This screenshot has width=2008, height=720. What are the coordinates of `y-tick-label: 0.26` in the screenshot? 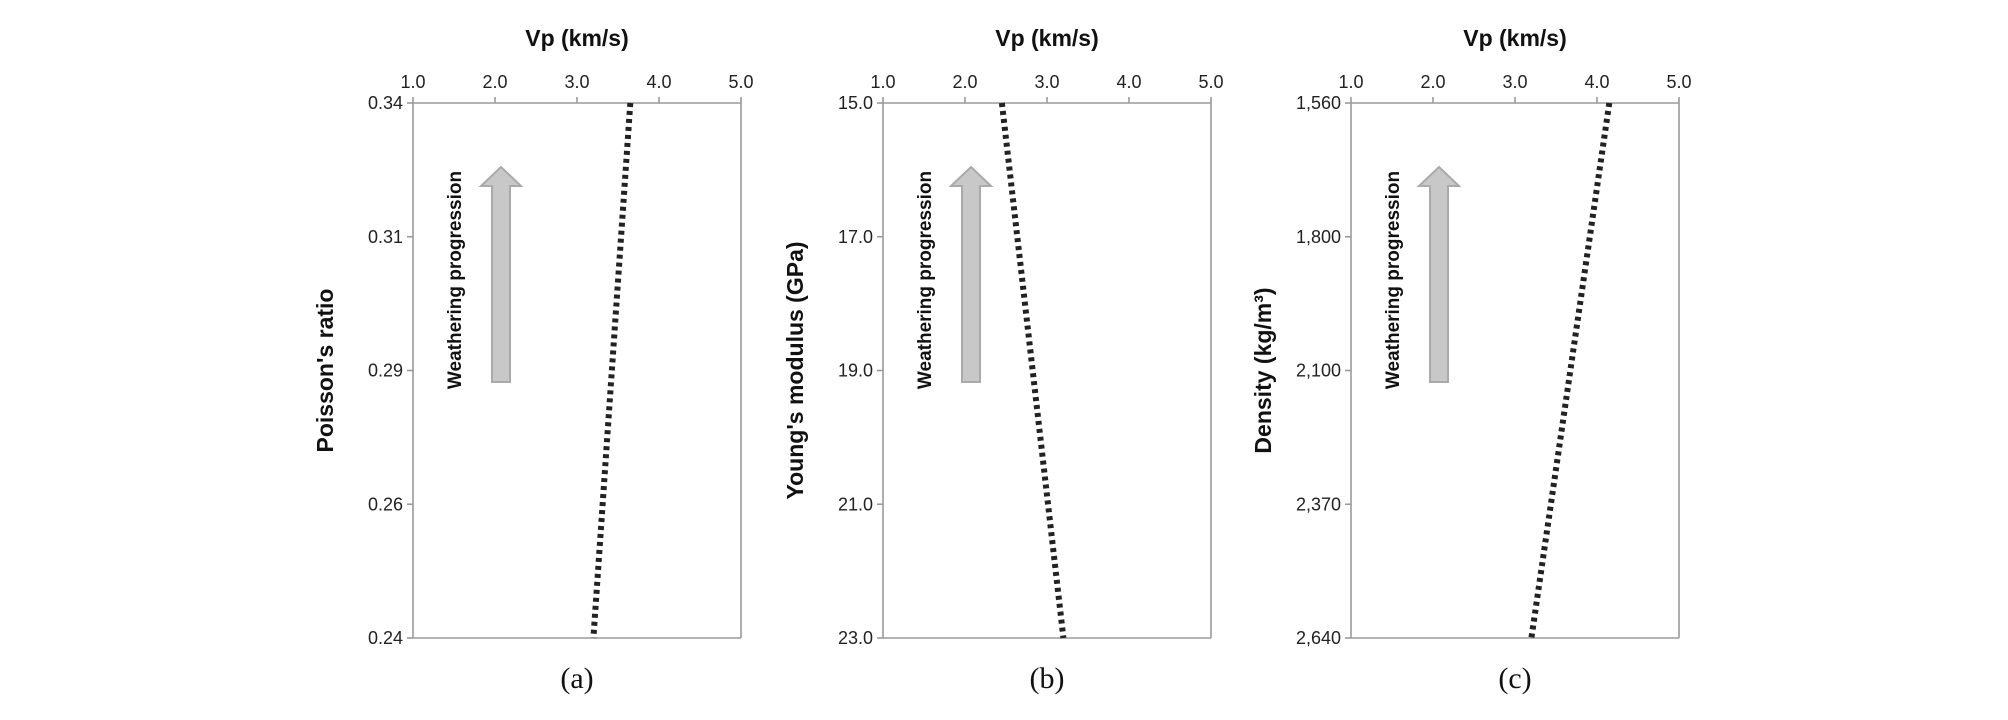 It's located at (385, 504).